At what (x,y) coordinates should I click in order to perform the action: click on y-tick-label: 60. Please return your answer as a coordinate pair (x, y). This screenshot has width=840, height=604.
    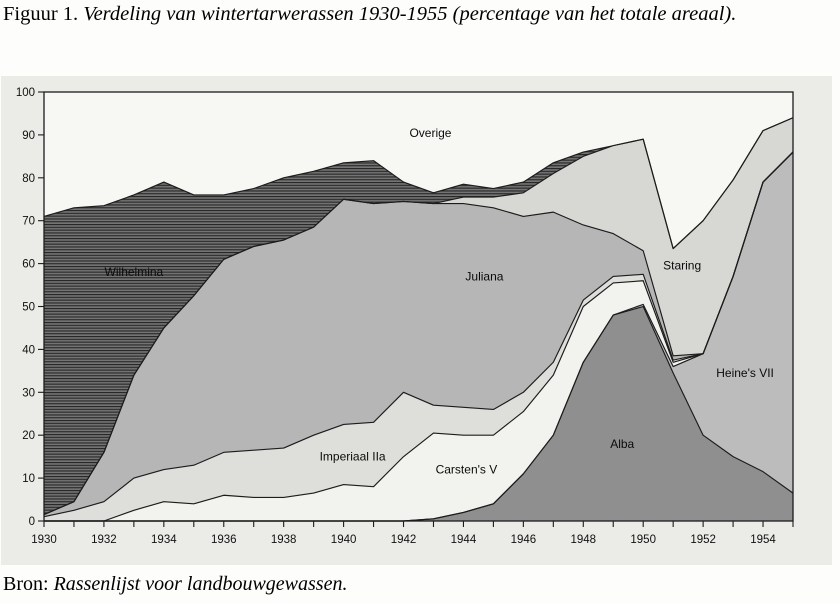
    Looking at the image, I should click on (28, 265).